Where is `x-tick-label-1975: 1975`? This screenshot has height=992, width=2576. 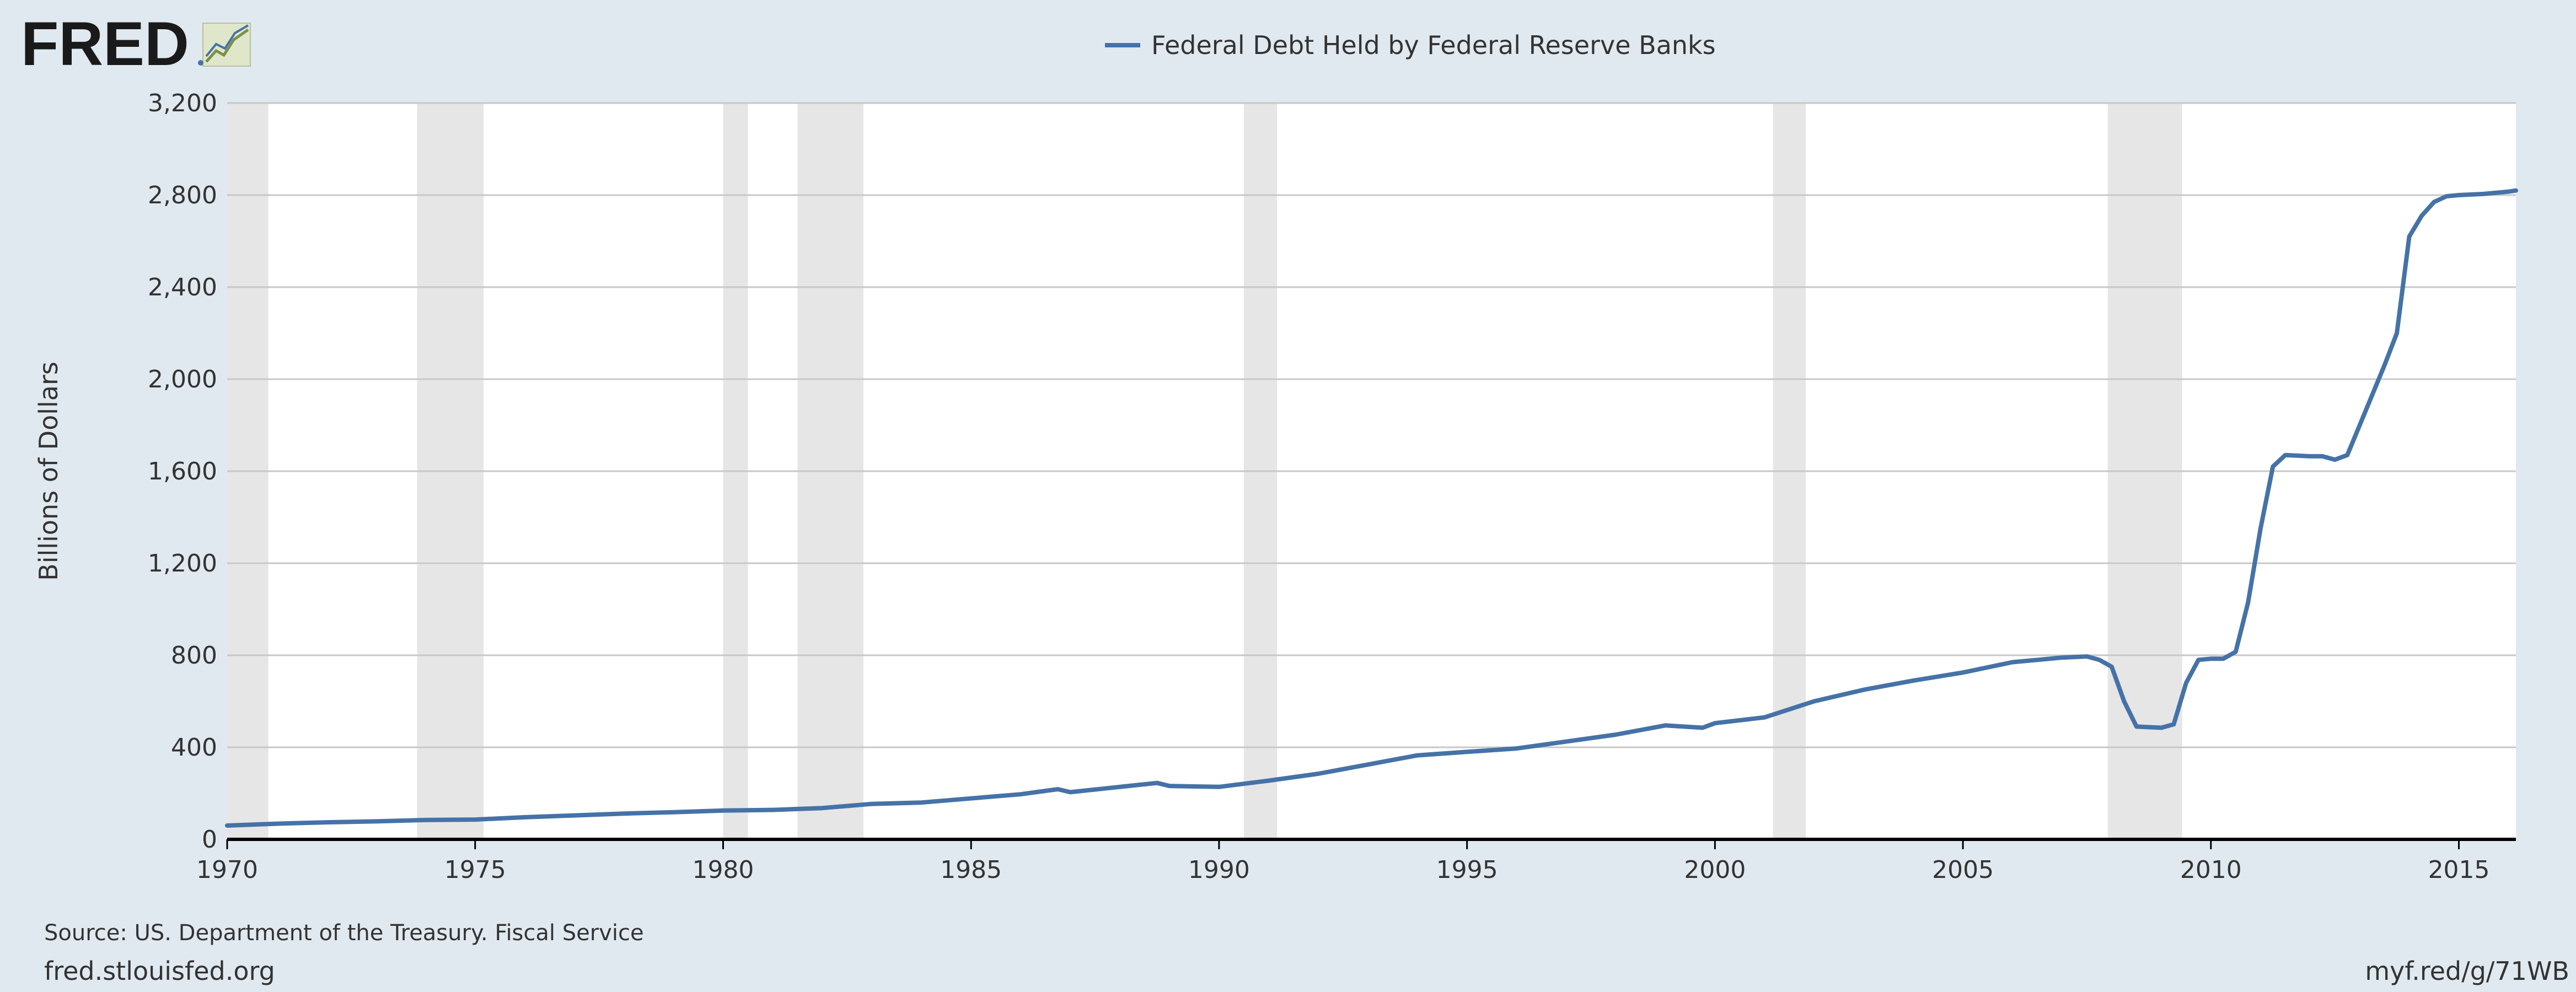 x-tick-label-1975: 1975 is located at coordinates (475, 870).